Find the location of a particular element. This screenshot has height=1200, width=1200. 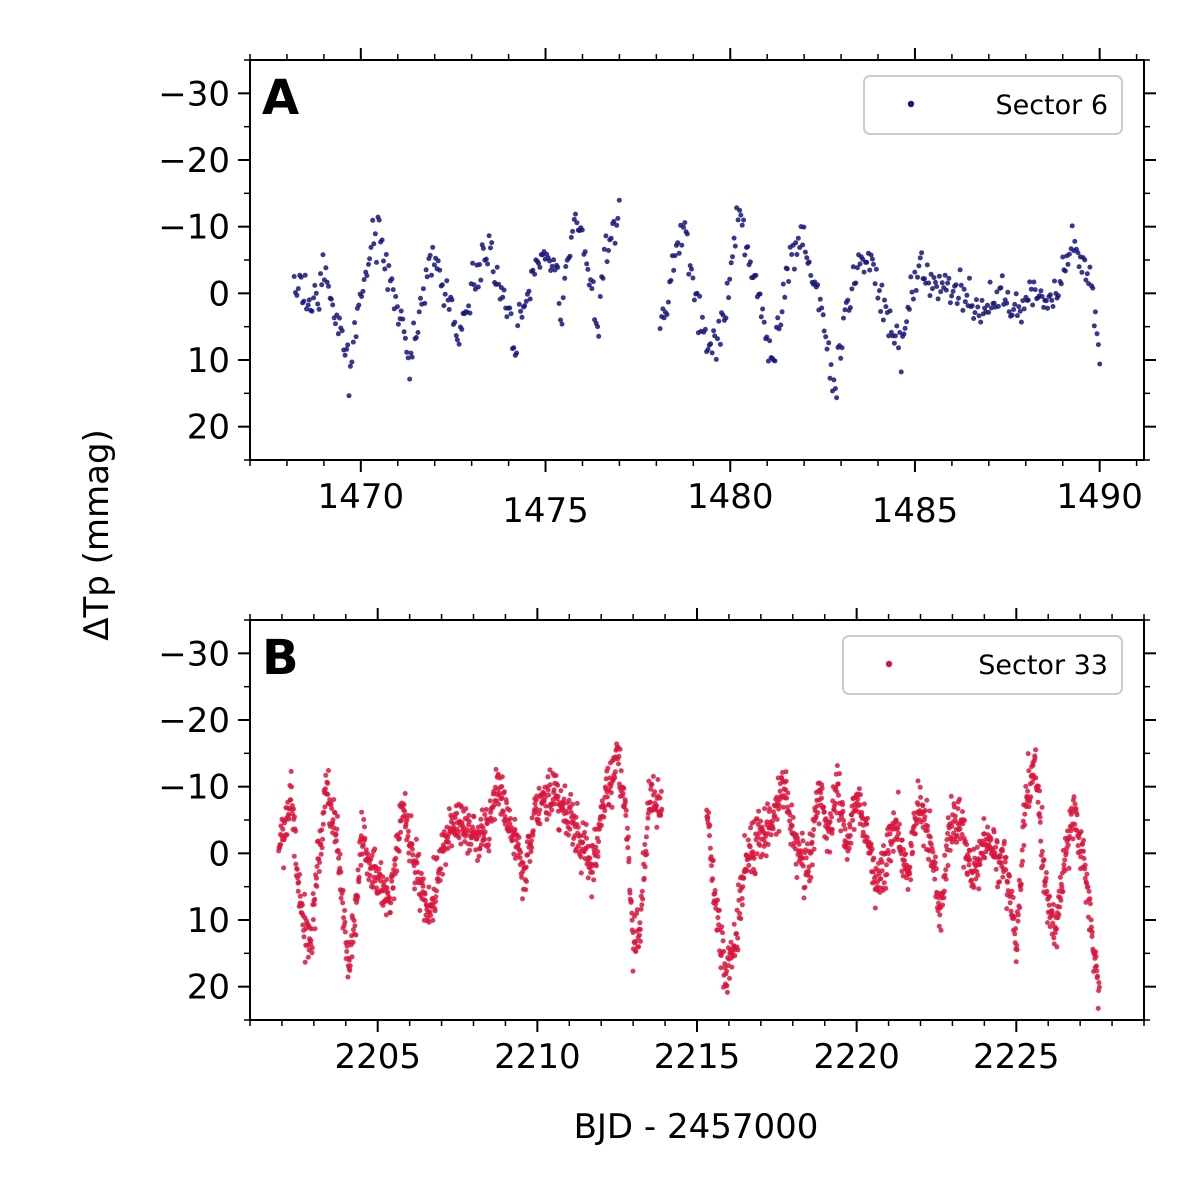

panel-a-points is located at coordinates (697, 299).